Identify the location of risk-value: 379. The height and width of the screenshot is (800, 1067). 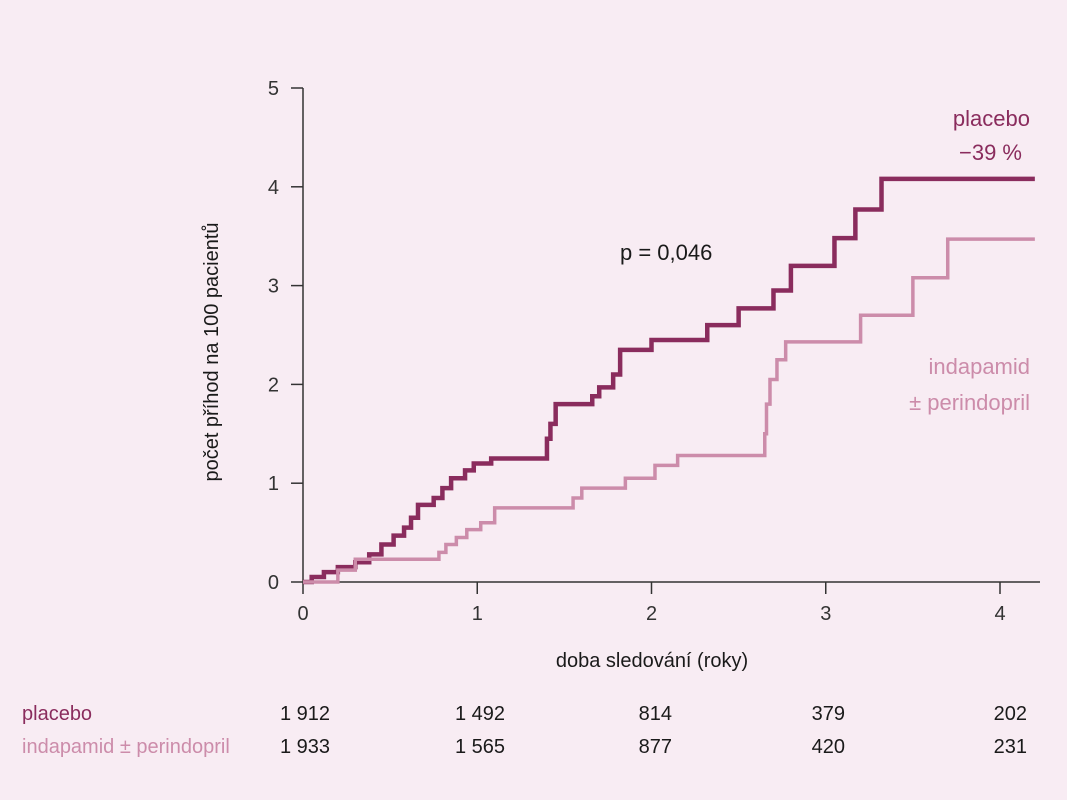
(828, 714).